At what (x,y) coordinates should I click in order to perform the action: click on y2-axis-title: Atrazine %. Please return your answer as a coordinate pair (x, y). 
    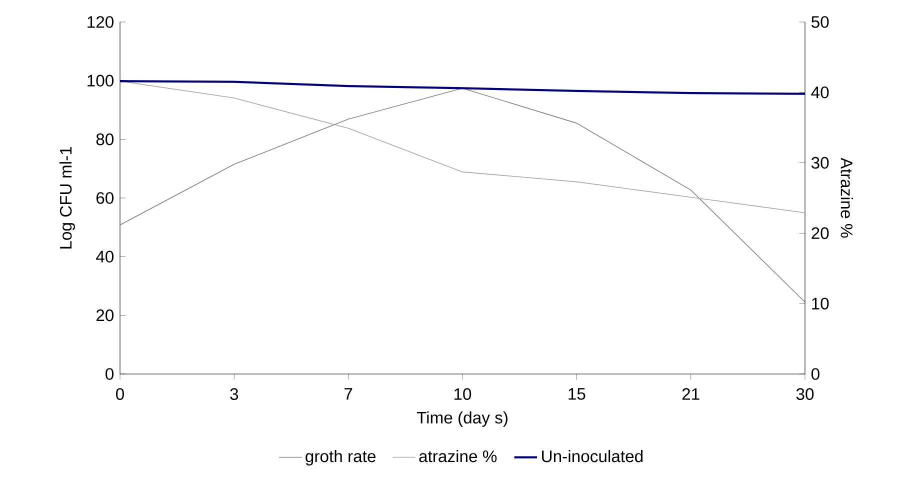
    Looking at the image, I should click on (846, 198).